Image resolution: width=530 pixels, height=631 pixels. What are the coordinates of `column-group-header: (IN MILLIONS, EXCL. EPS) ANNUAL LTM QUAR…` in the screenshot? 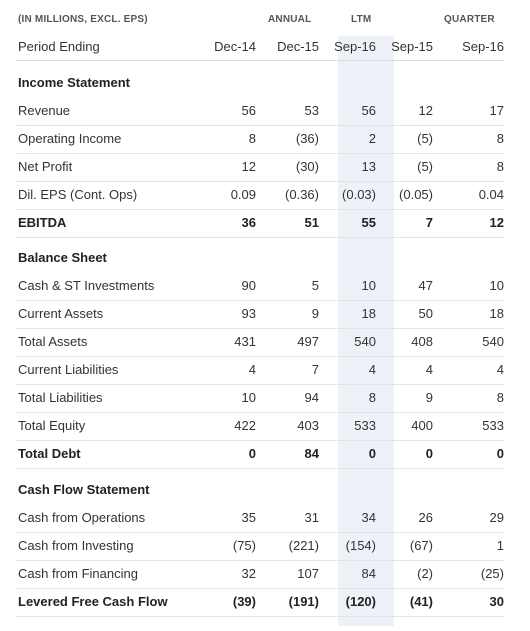 It's located at (260, 24).